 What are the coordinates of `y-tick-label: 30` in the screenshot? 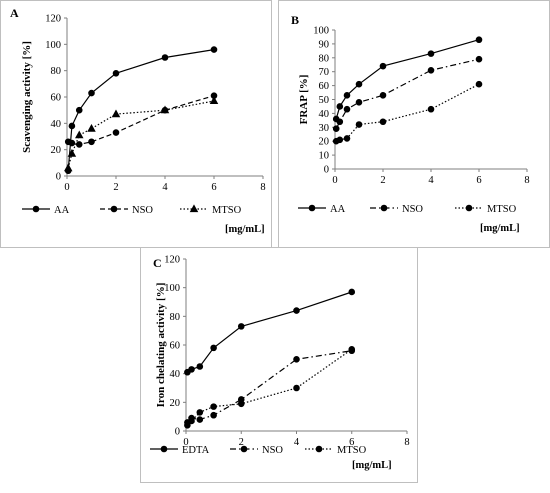 It's located at (324, 128).